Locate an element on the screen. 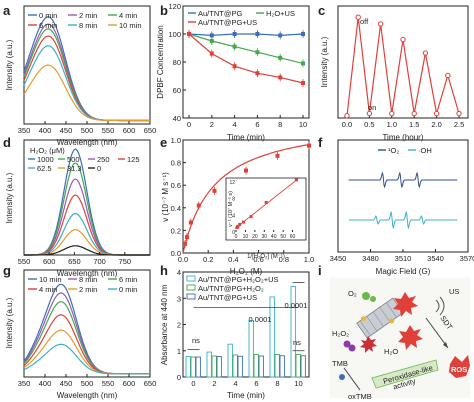 This screenshot has height=402, width=474. panel-label-g: g is located at coordinates (7, 270).